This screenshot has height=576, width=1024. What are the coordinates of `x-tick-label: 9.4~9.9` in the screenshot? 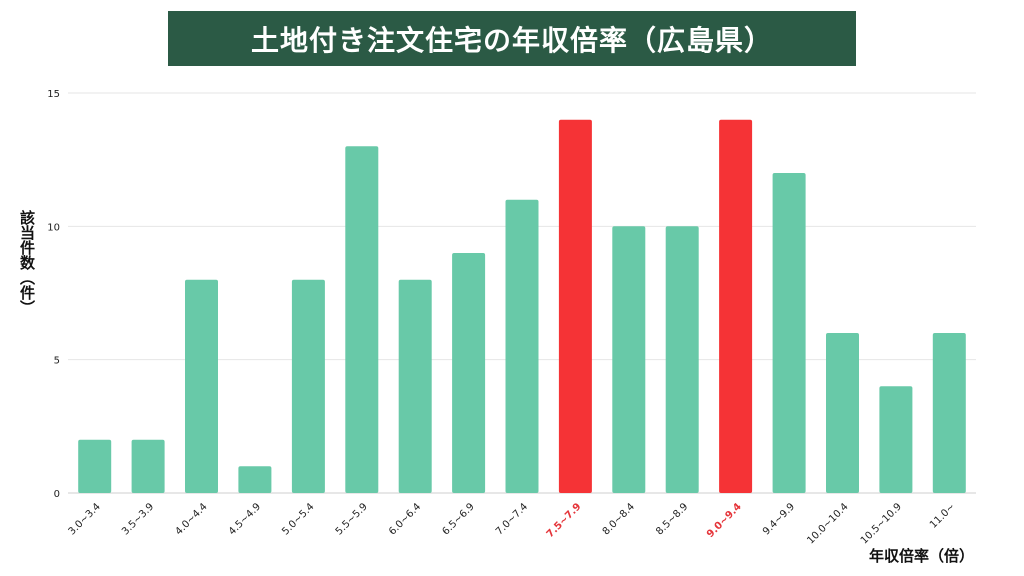 It's located at (779, 519).